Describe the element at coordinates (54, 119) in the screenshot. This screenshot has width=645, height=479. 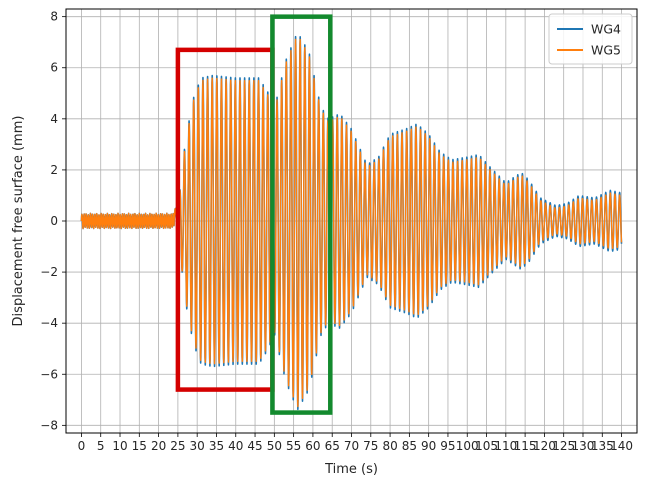
I see `y-tick-label: 4` at that location.